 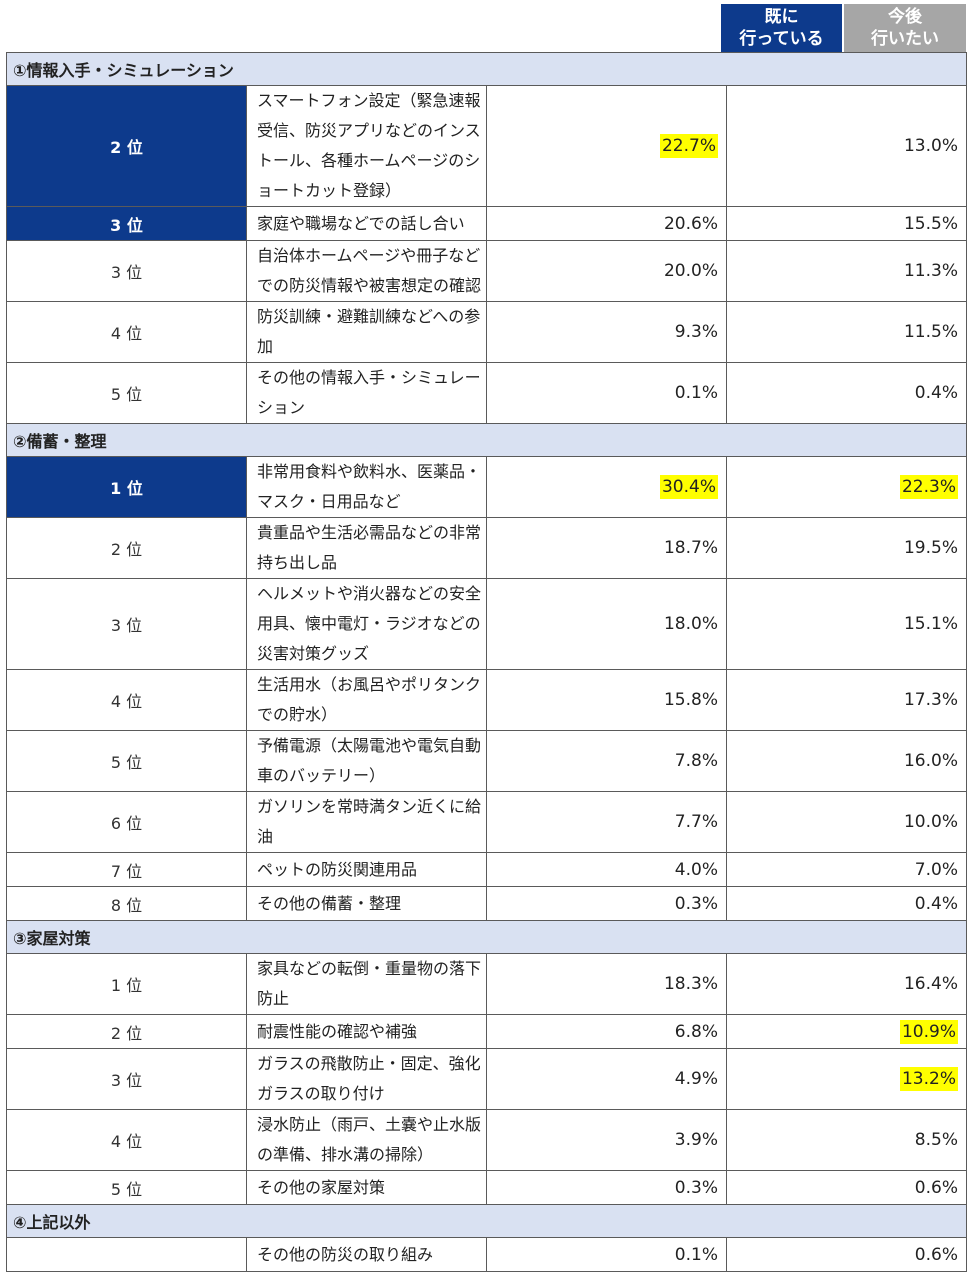 What do you see at coordinates (781, 28) in the screenshot?
I see `header-already-doing: 既に 行っている` at bounding box center [781, 28].